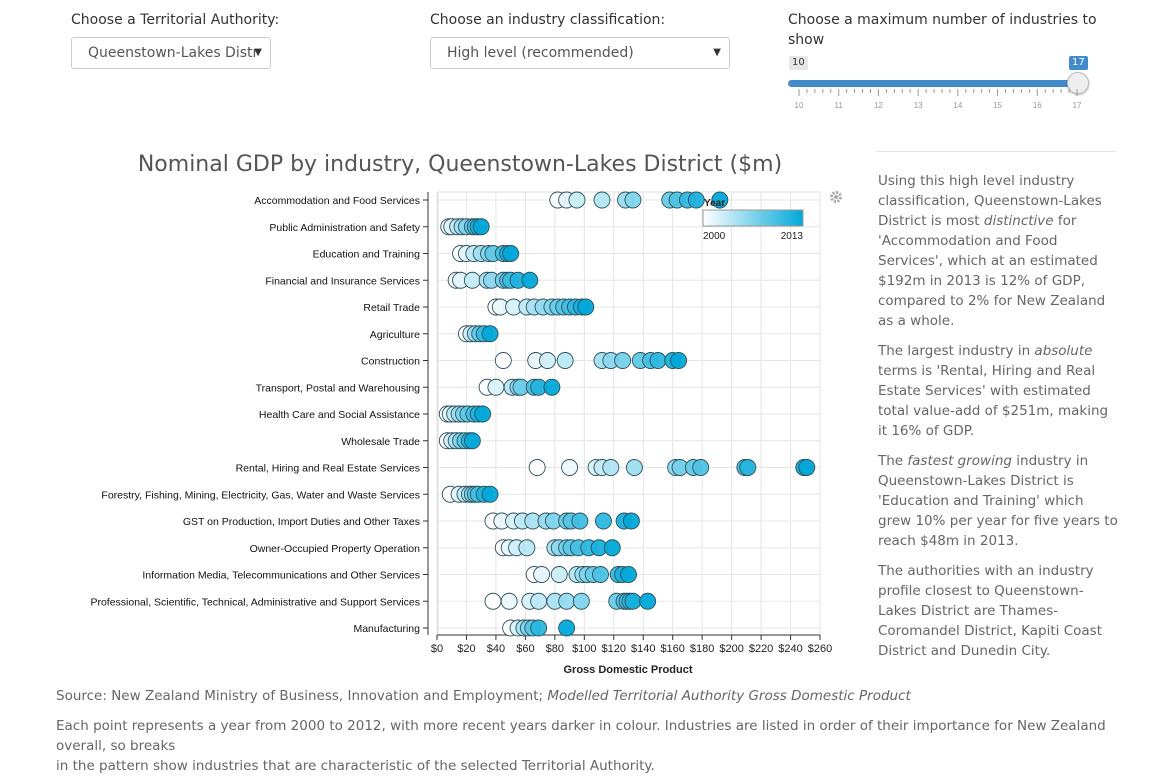  Describe the element at coordinates (731, 649) in the screenshot. I see `x-tick-label: $200` at that location.